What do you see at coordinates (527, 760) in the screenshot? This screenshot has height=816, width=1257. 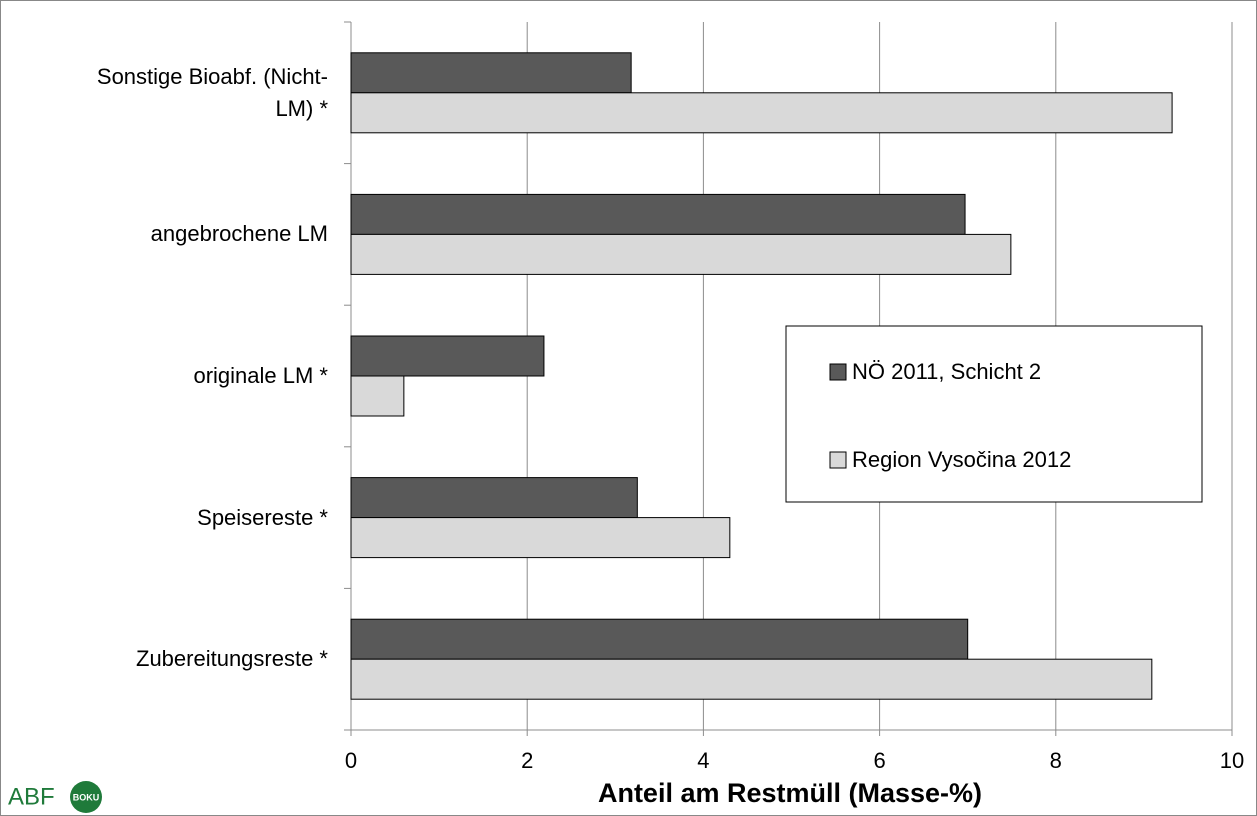 I see `x-tick-label: 2` at bounding box center [527, 760].